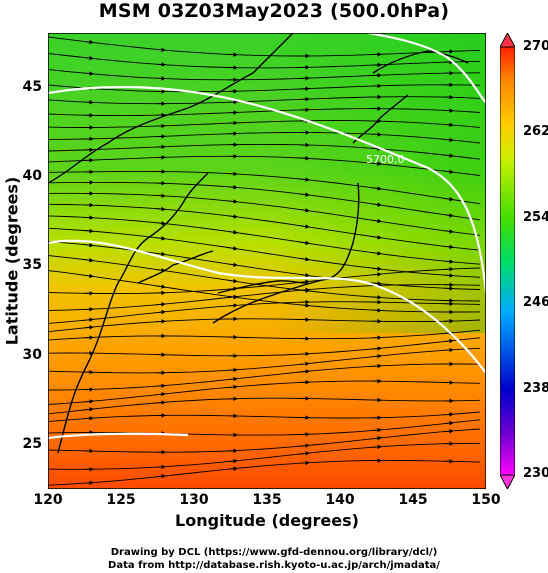 Image resolution: width=548 pixels, height=573 pixels. What do you see at coordinates (413, 500) in the screenshot?
I see `x-tick-label: 145` at bounding box center [413, 500].